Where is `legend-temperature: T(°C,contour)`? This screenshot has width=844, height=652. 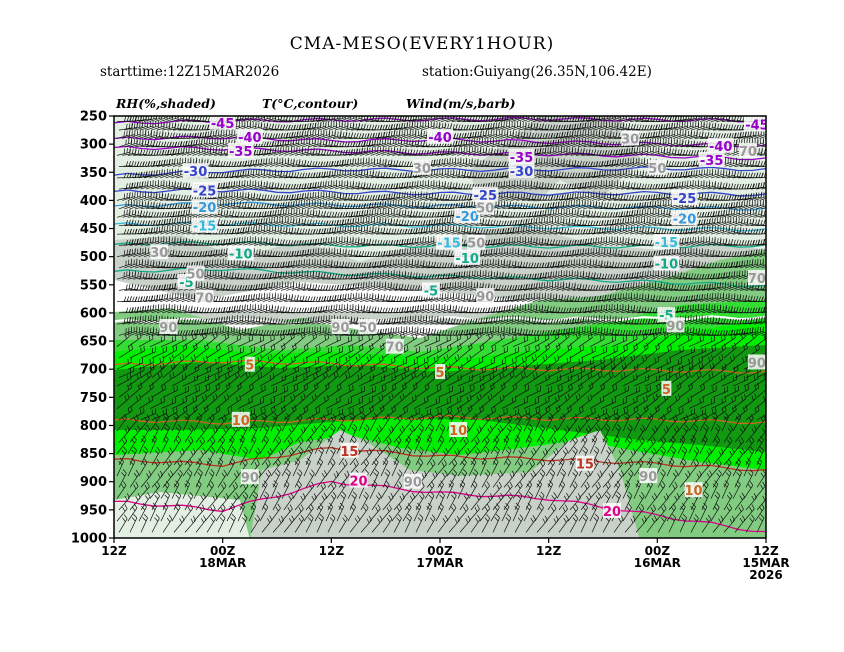 legend-temperature: T(°C,contour) is located at coordinates (310, 103).